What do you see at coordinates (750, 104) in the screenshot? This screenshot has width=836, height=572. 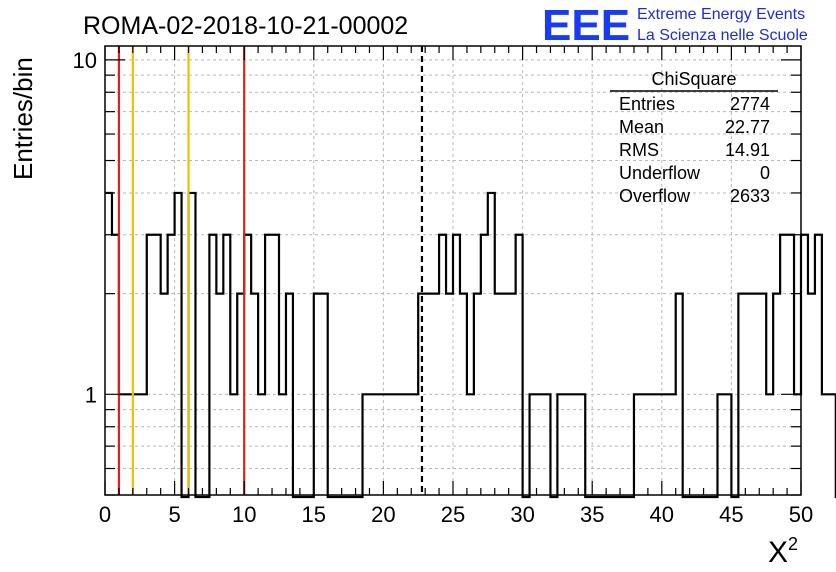 I see `stats-value: 2774` at bounding box center [750, 104].